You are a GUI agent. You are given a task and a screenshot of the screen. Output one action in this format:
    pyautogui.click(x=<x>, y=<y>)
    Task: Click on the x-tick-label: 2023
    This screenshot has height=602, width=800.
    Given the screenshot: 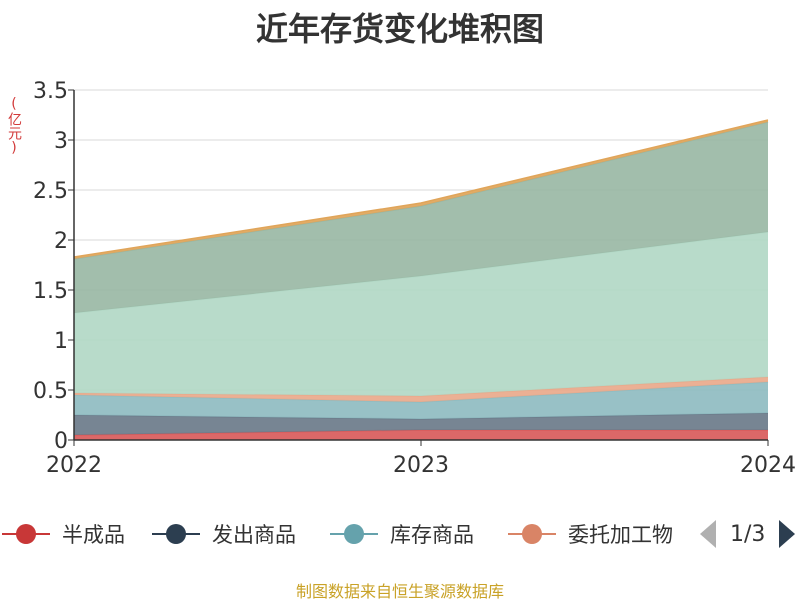 What is the action you would take?
    pyautogui.click(x=421, y=465)
    